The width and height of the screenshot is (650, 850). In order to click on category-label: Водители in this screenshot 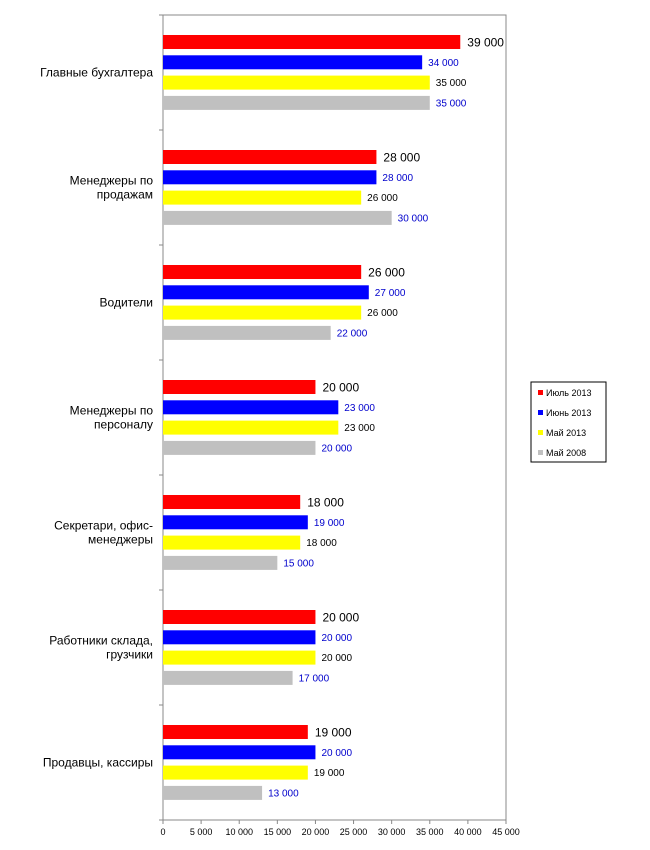, I will do `click(126, 303)`.